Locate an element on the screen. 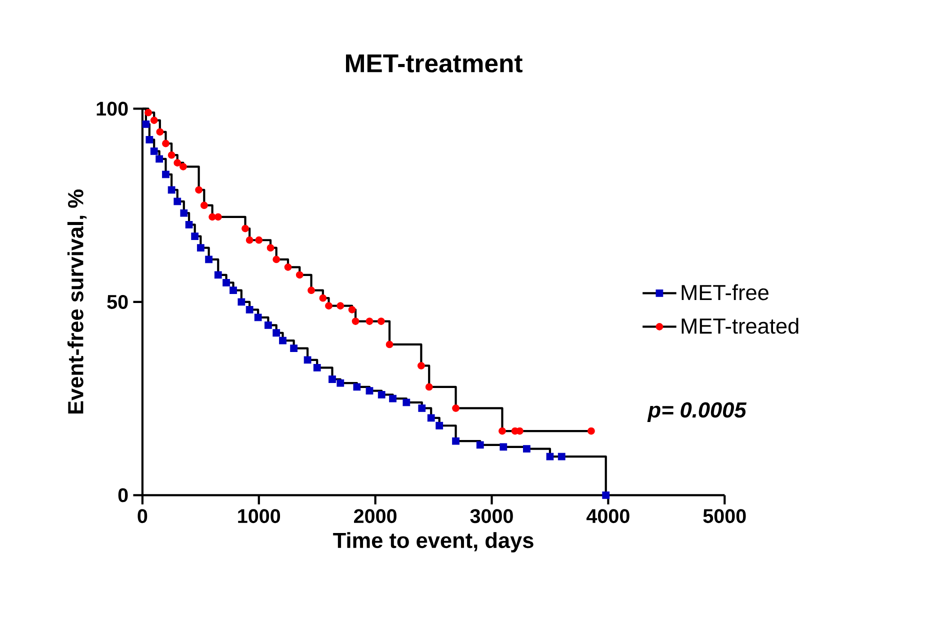 This screenshot has width=949, height=620. y-tick-label: 100 is located at coordinates (112, 109).